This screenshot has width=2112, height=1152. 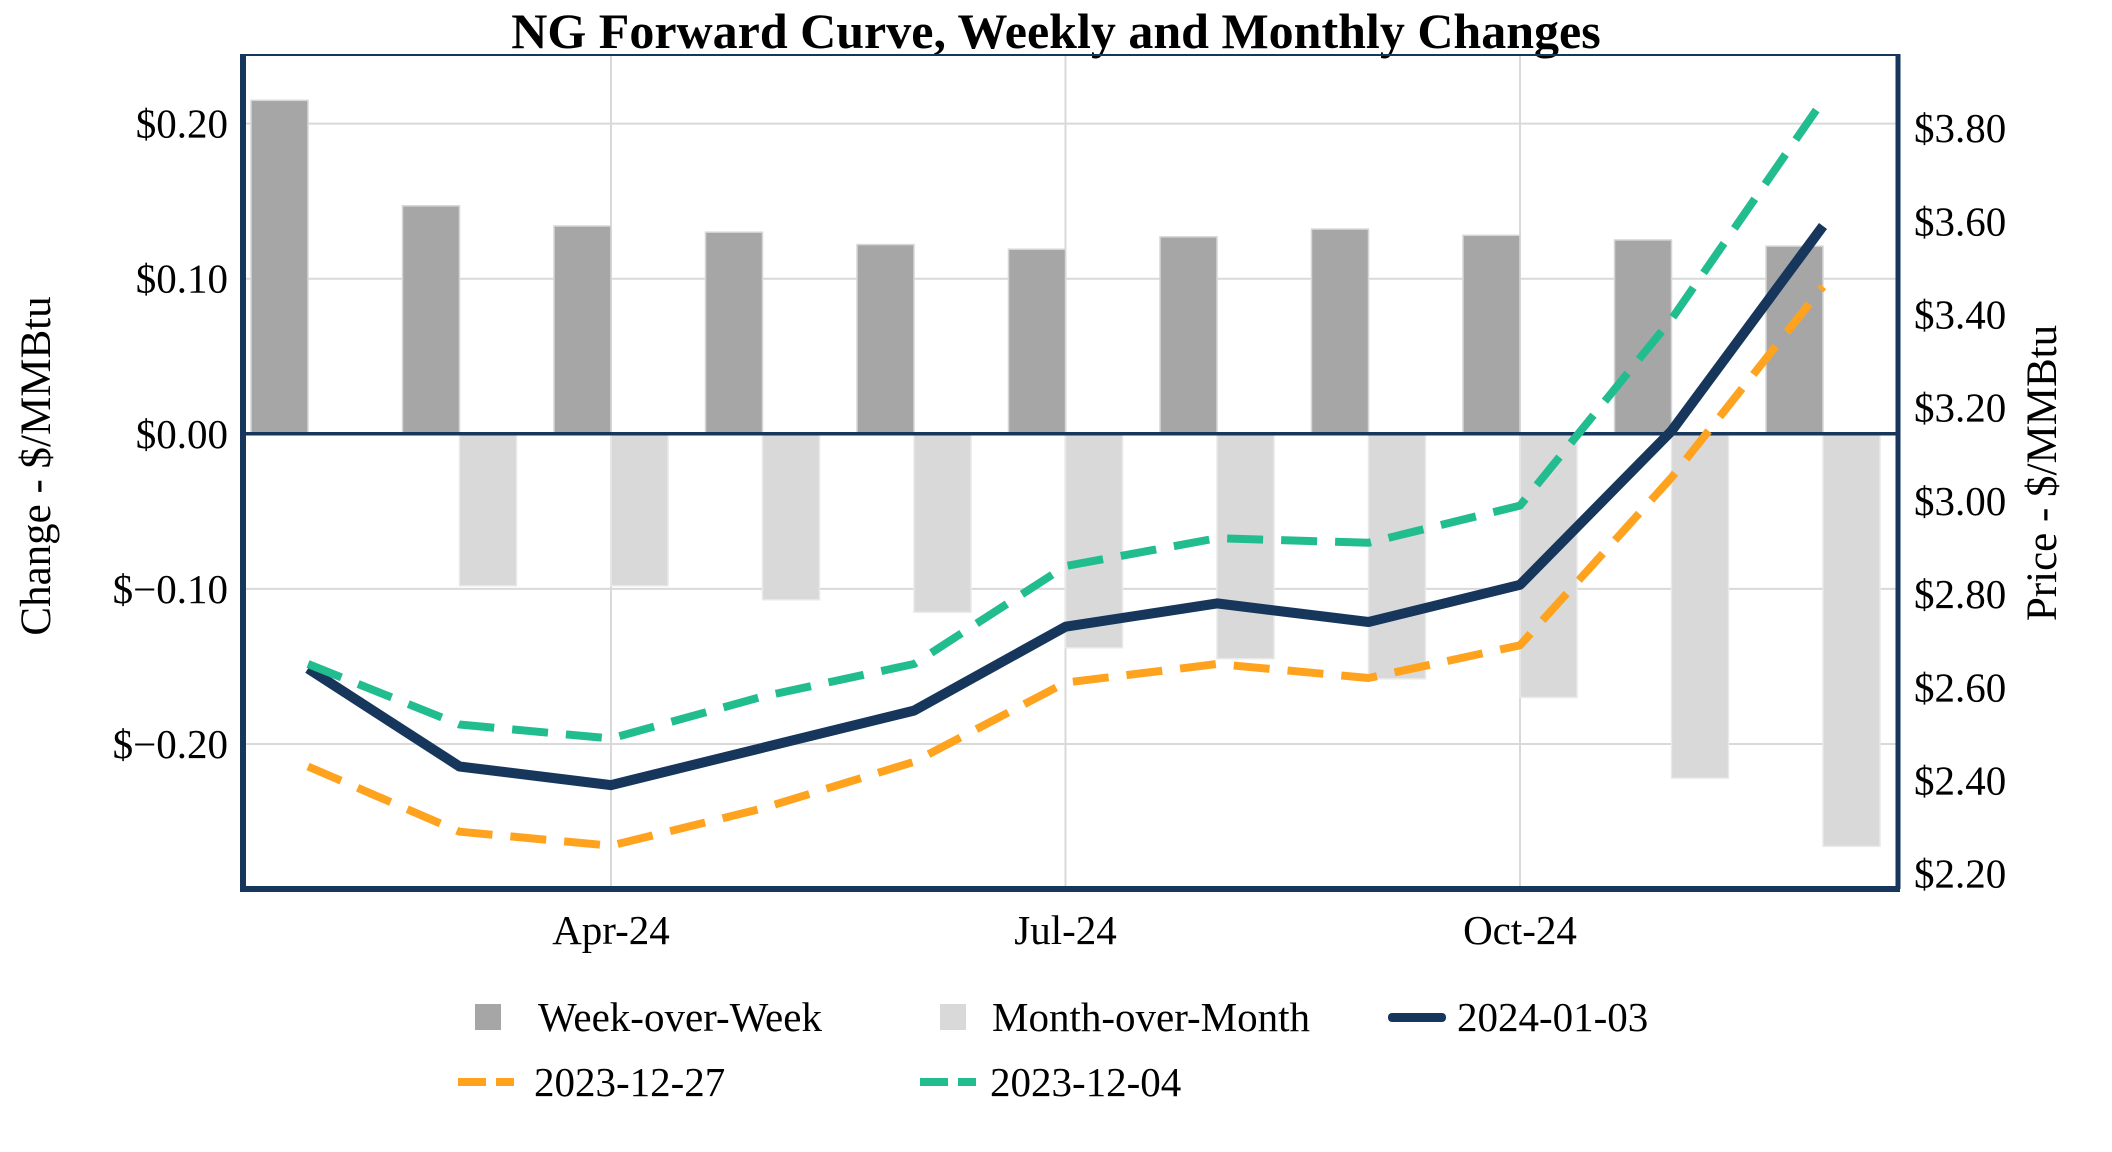 What do you see at coordinates (1960, 315) in the screenshot?
I see `right-tick-$3.40: $3.40` at bounding box center [1960, 315].